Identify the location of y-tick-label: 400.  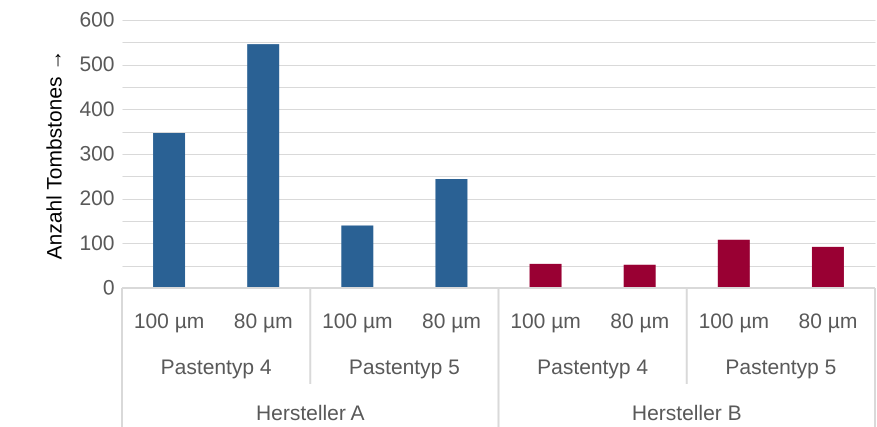
(96, 109).